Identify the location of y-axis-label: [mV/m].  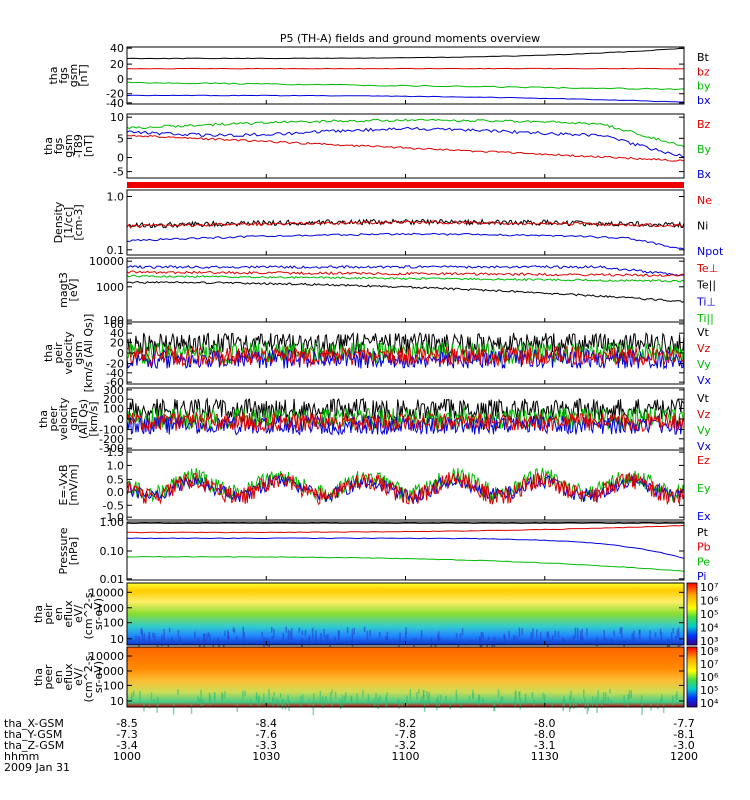
(73, 484).